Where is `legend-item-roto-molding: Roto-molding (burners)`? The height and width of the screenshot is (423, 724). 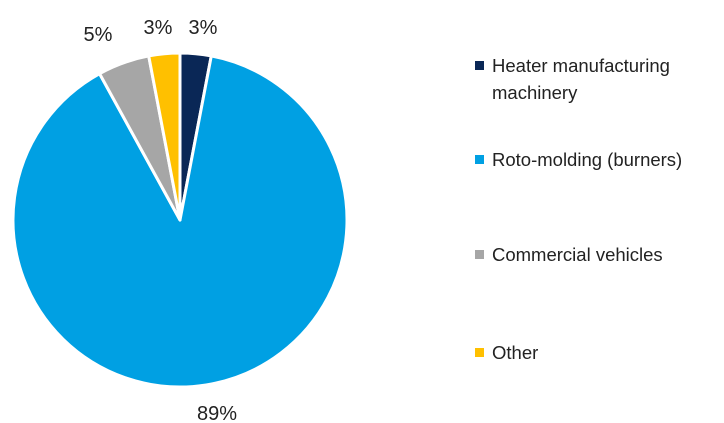
legend-item-roto-molding: Roto-molding (burners) is located at coordinates (597, 159).